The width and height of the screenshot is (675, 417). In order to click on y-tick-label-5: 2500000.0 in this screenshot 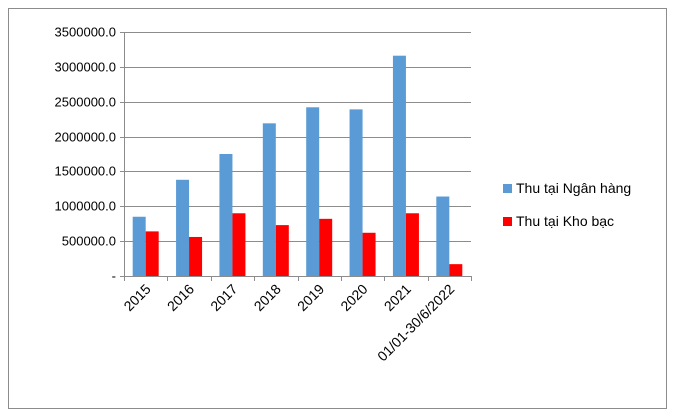, I will do `click(85, 102)`.